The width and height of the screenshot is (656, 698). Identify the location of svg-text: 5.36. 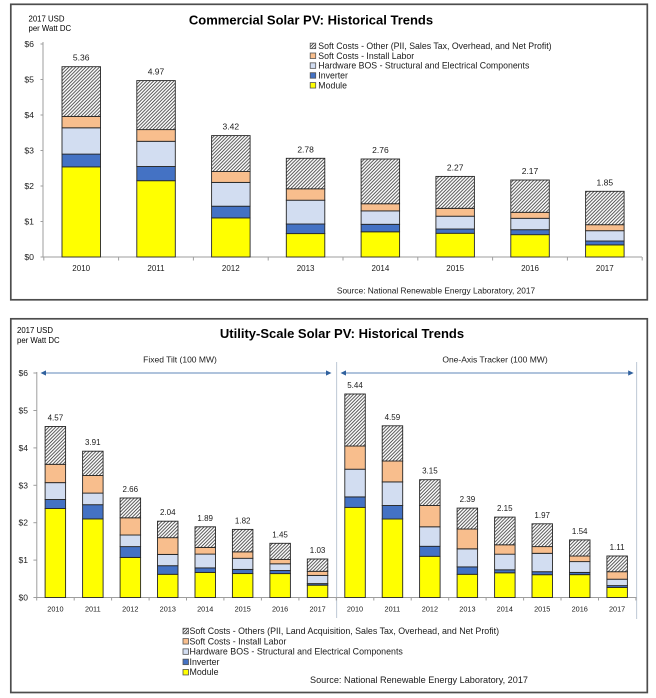
(81, 58).